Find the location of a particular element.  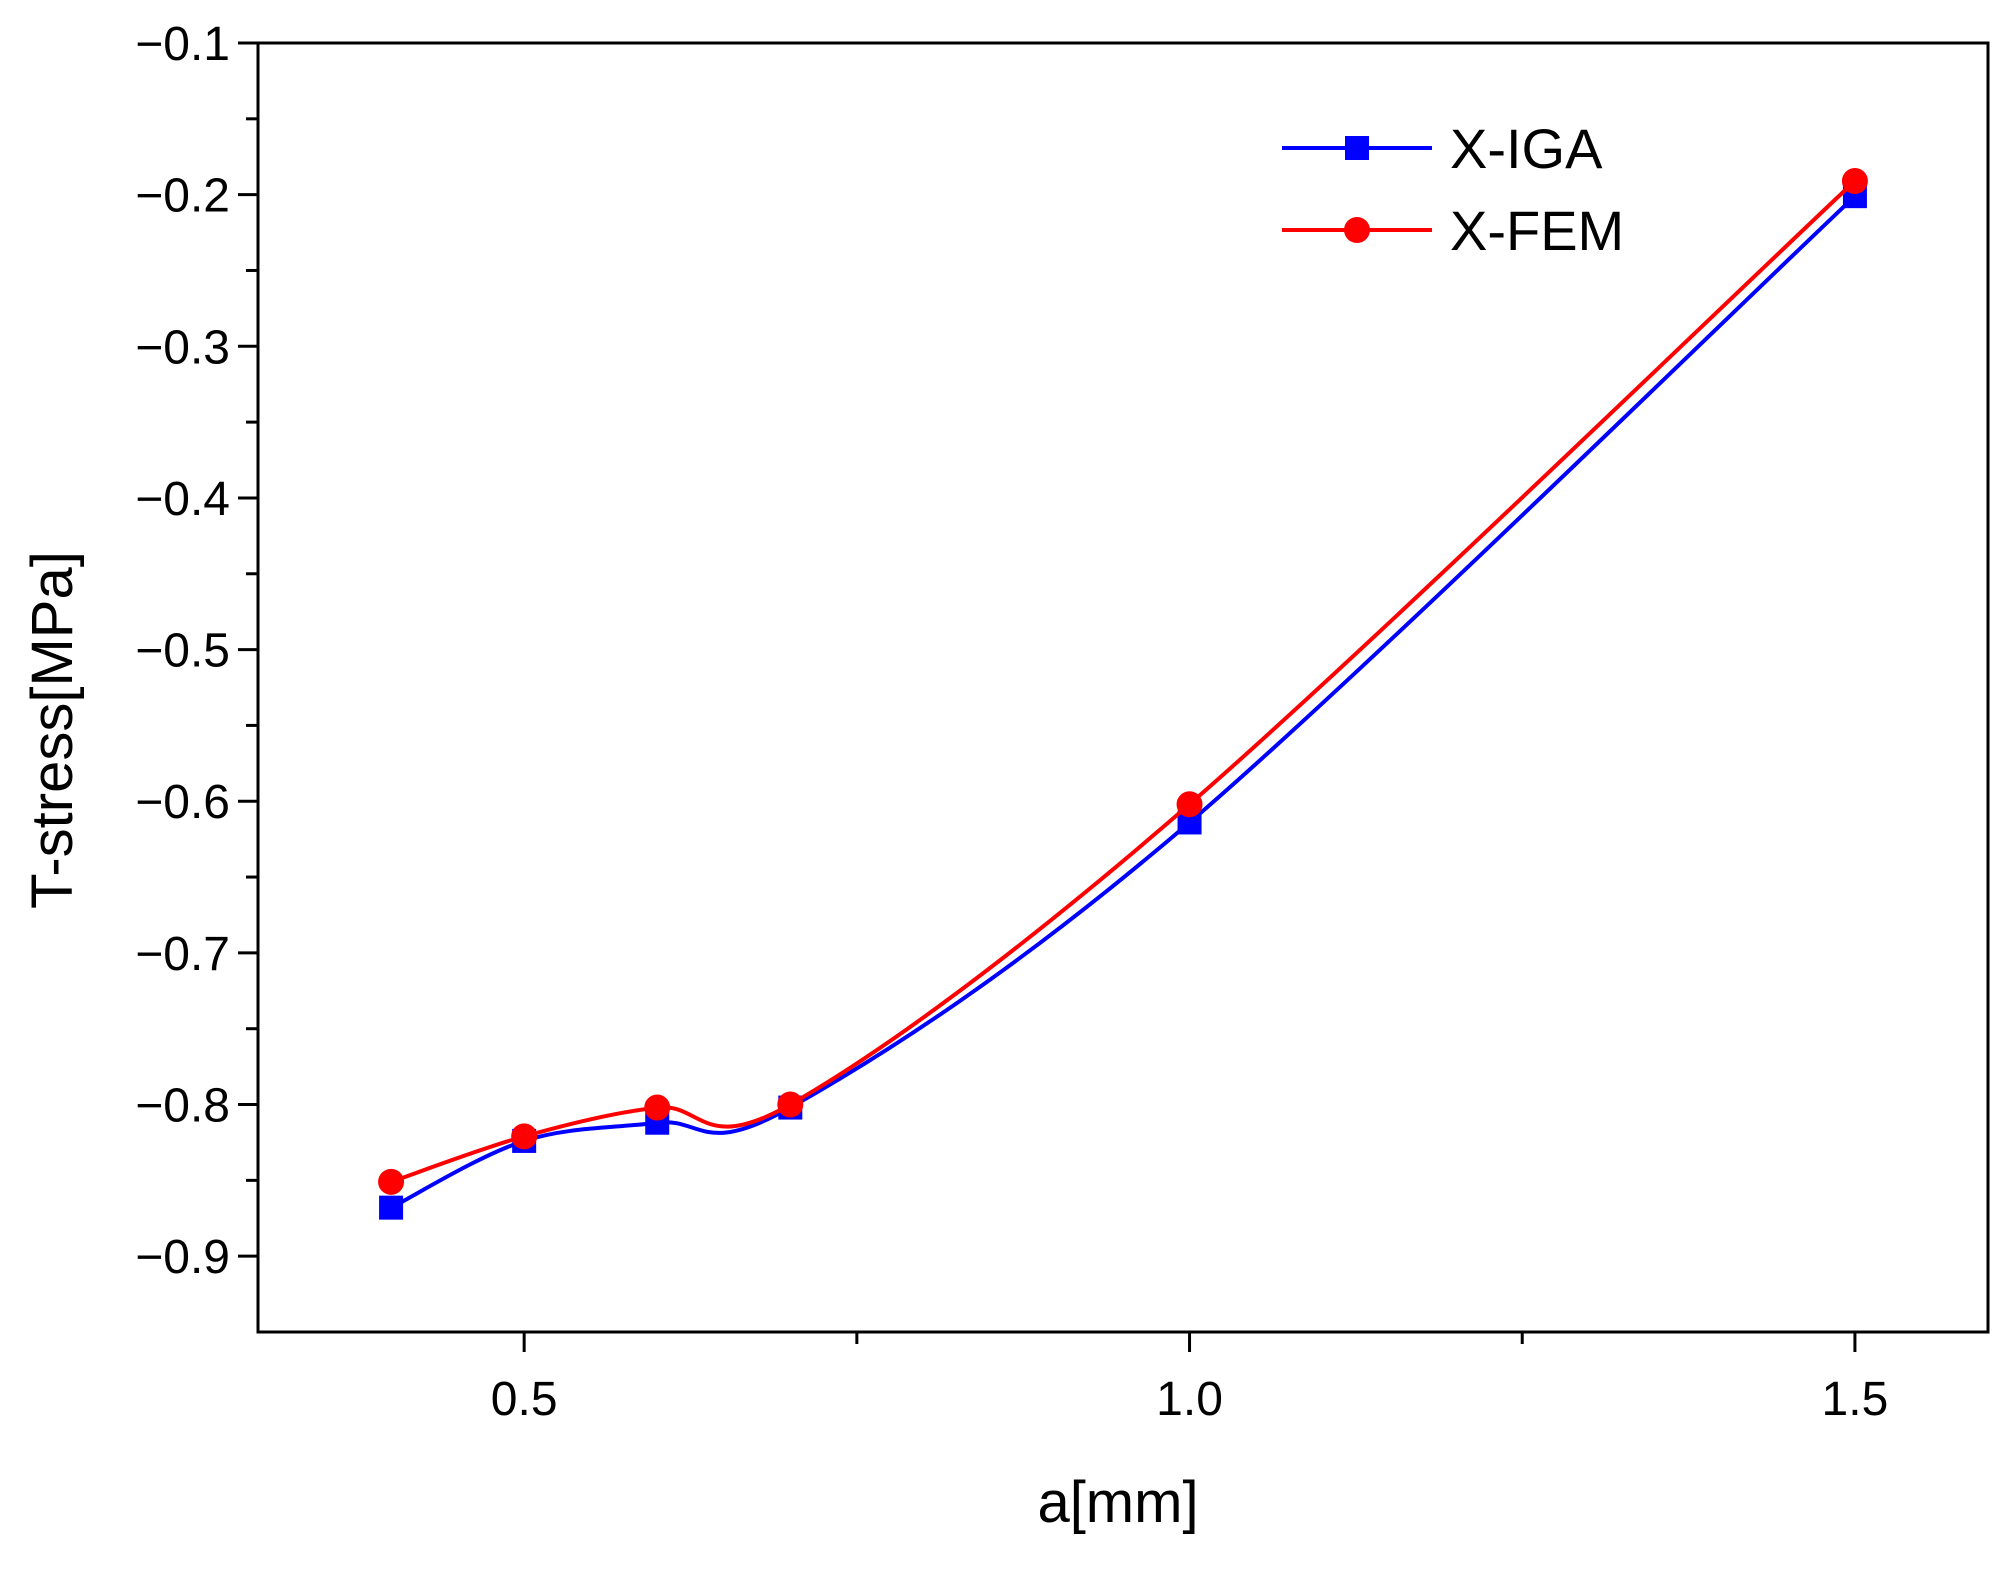

x-tick-label: 0.5 is located at coordinates (524, 1399).